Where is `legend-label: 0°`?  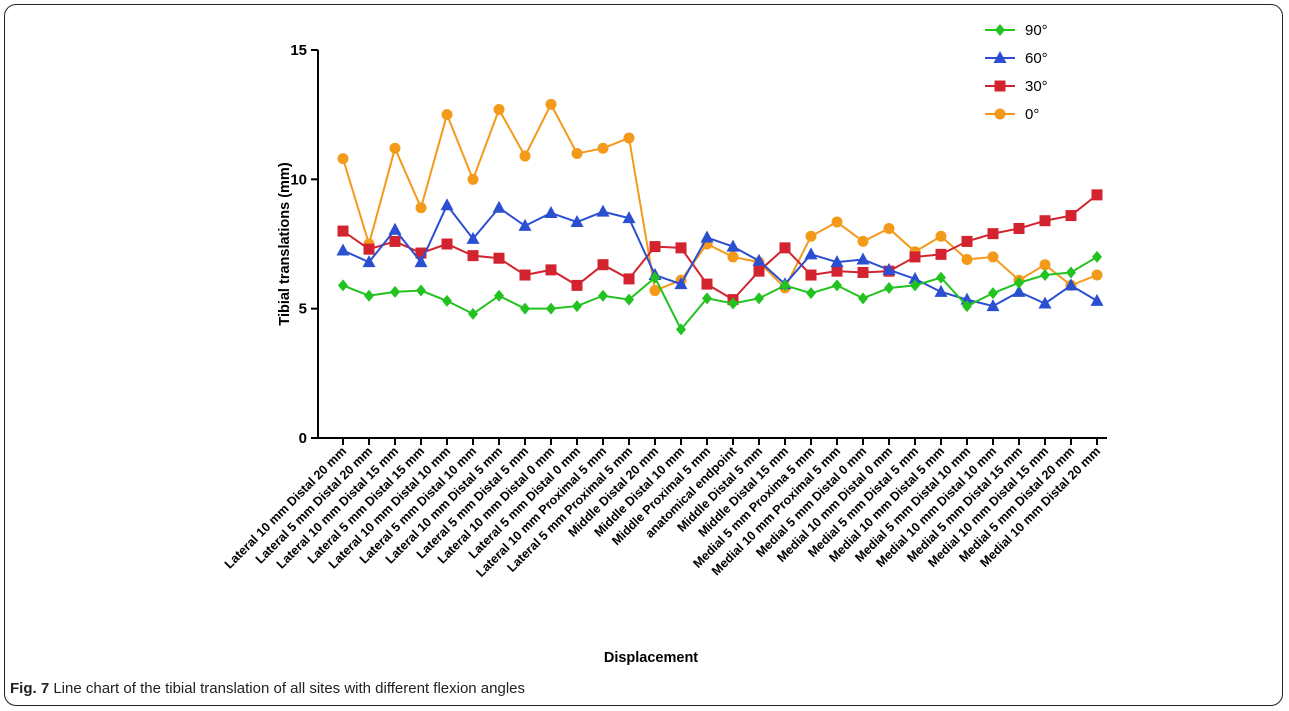 legend-label: 0° is located at coordinates (1032, 114).